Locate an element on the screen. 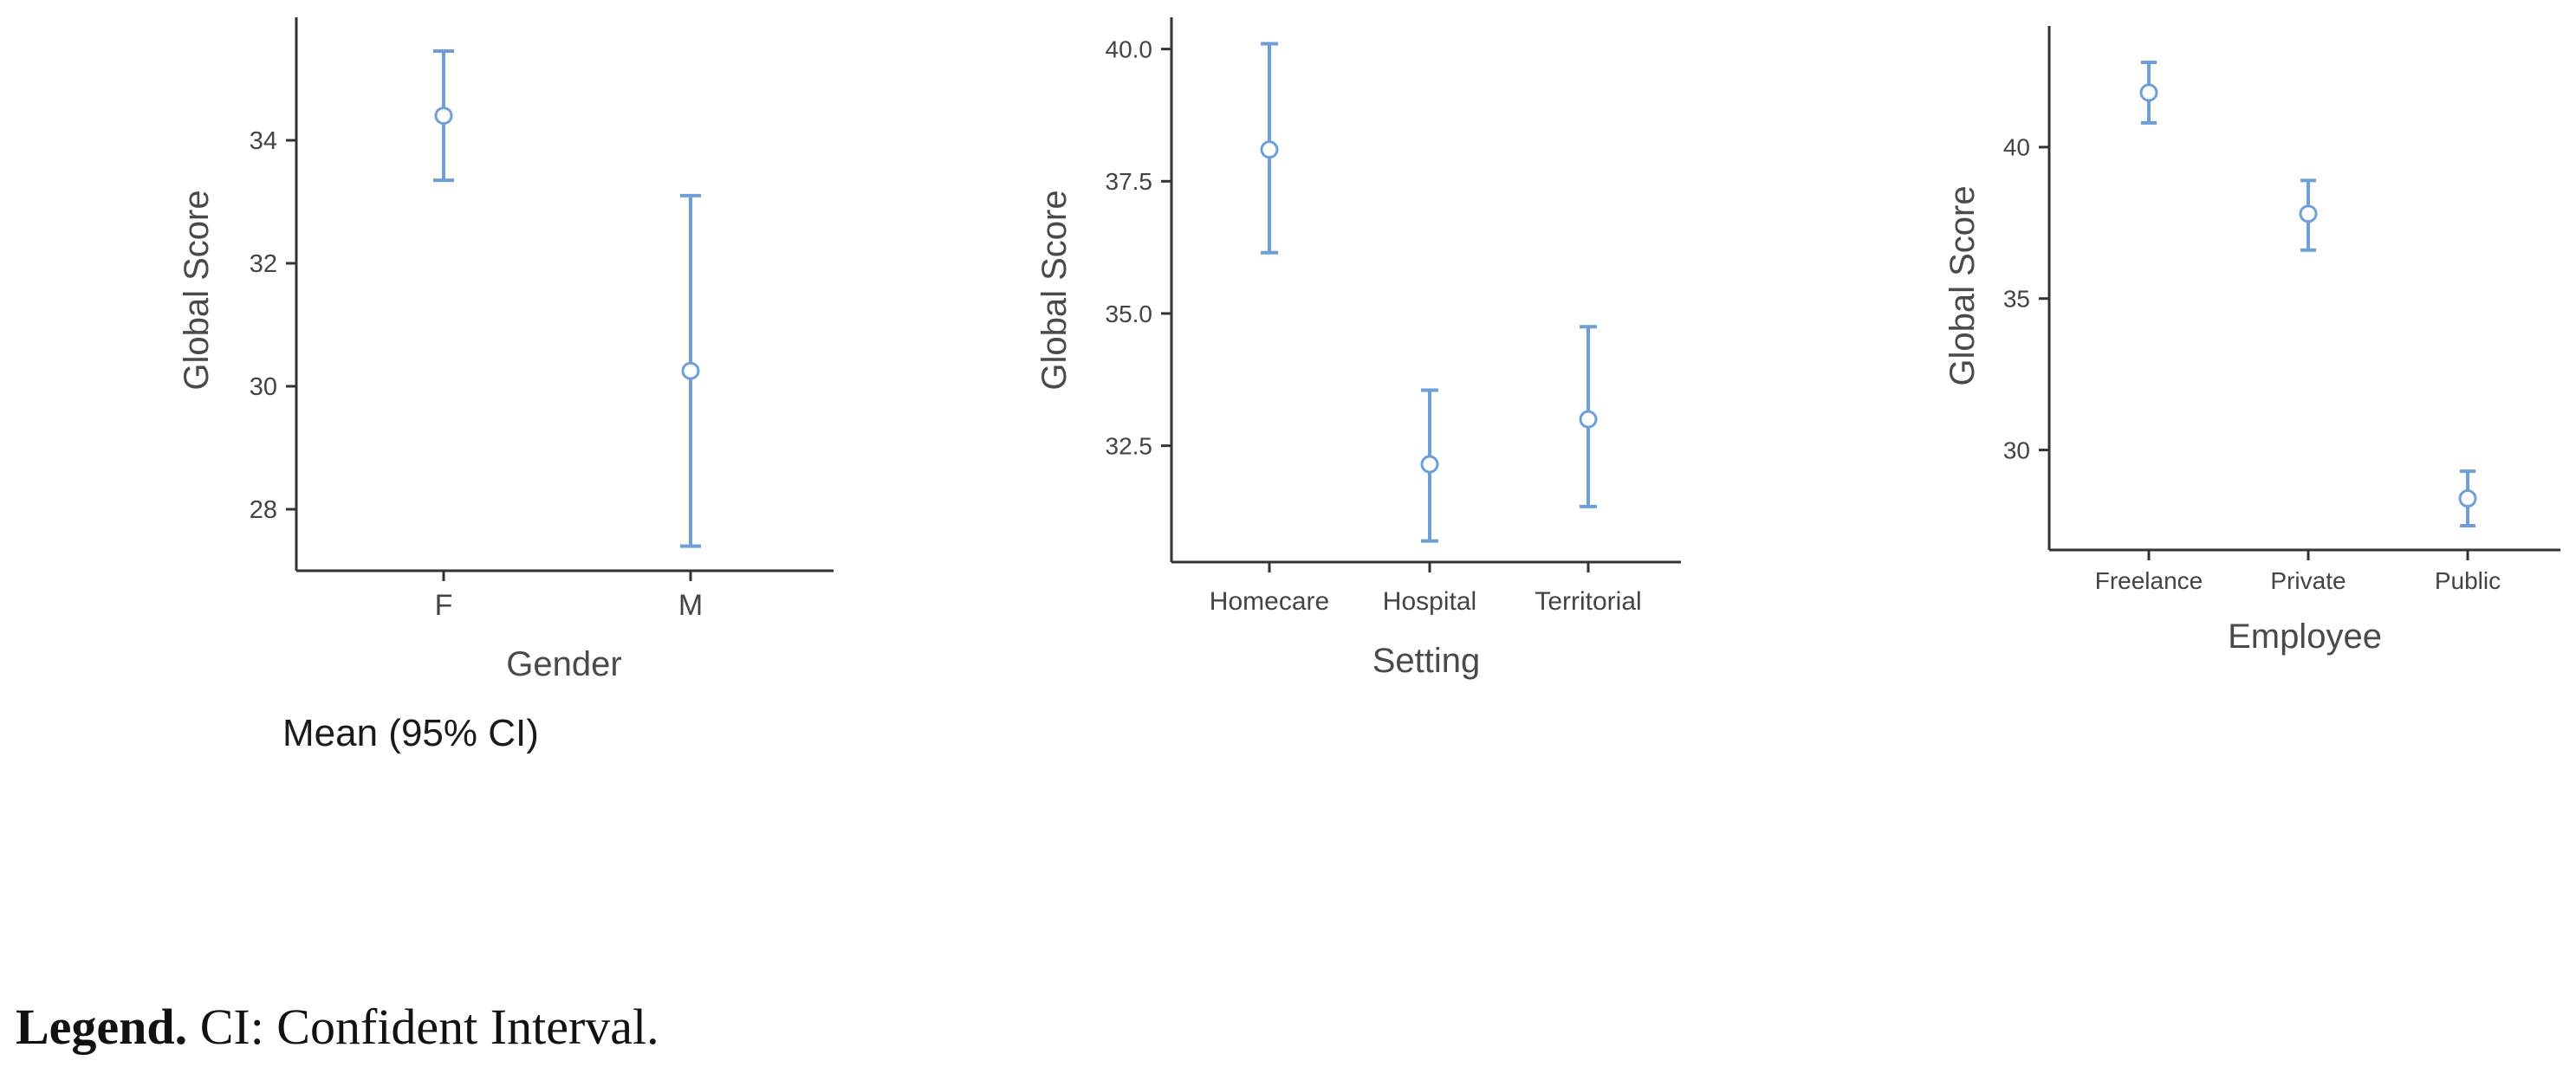  legend-text: CI: Confident Interval. is located at coordinates (429, 1027).